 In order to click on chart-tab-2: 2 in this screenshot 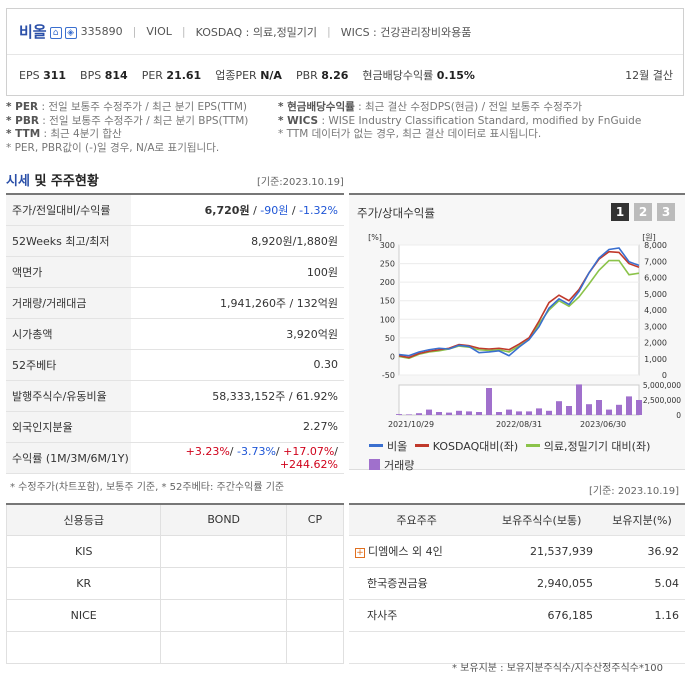, I will do `click(643, 212)`.